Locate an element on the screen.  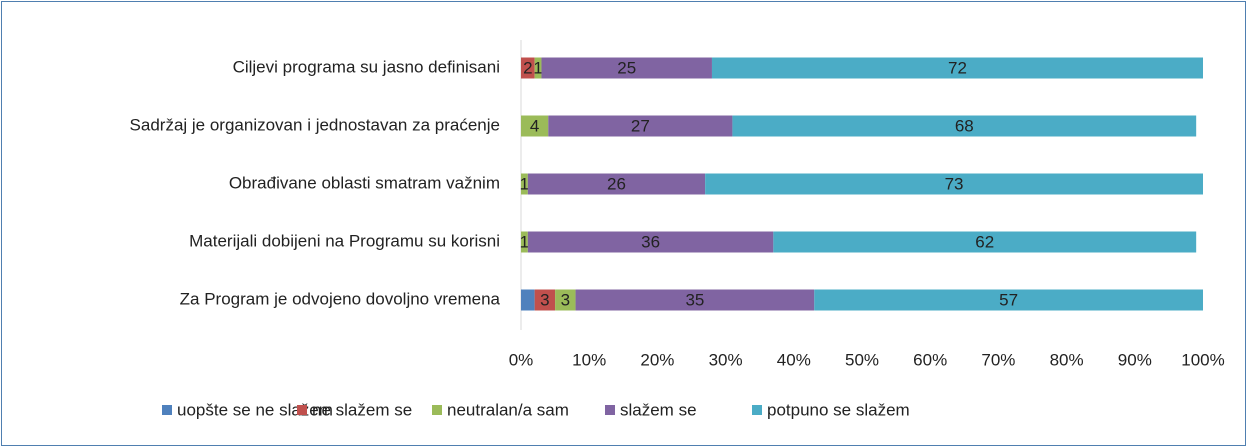
x-tick-label: 60% is located at coordinates (930, 359).